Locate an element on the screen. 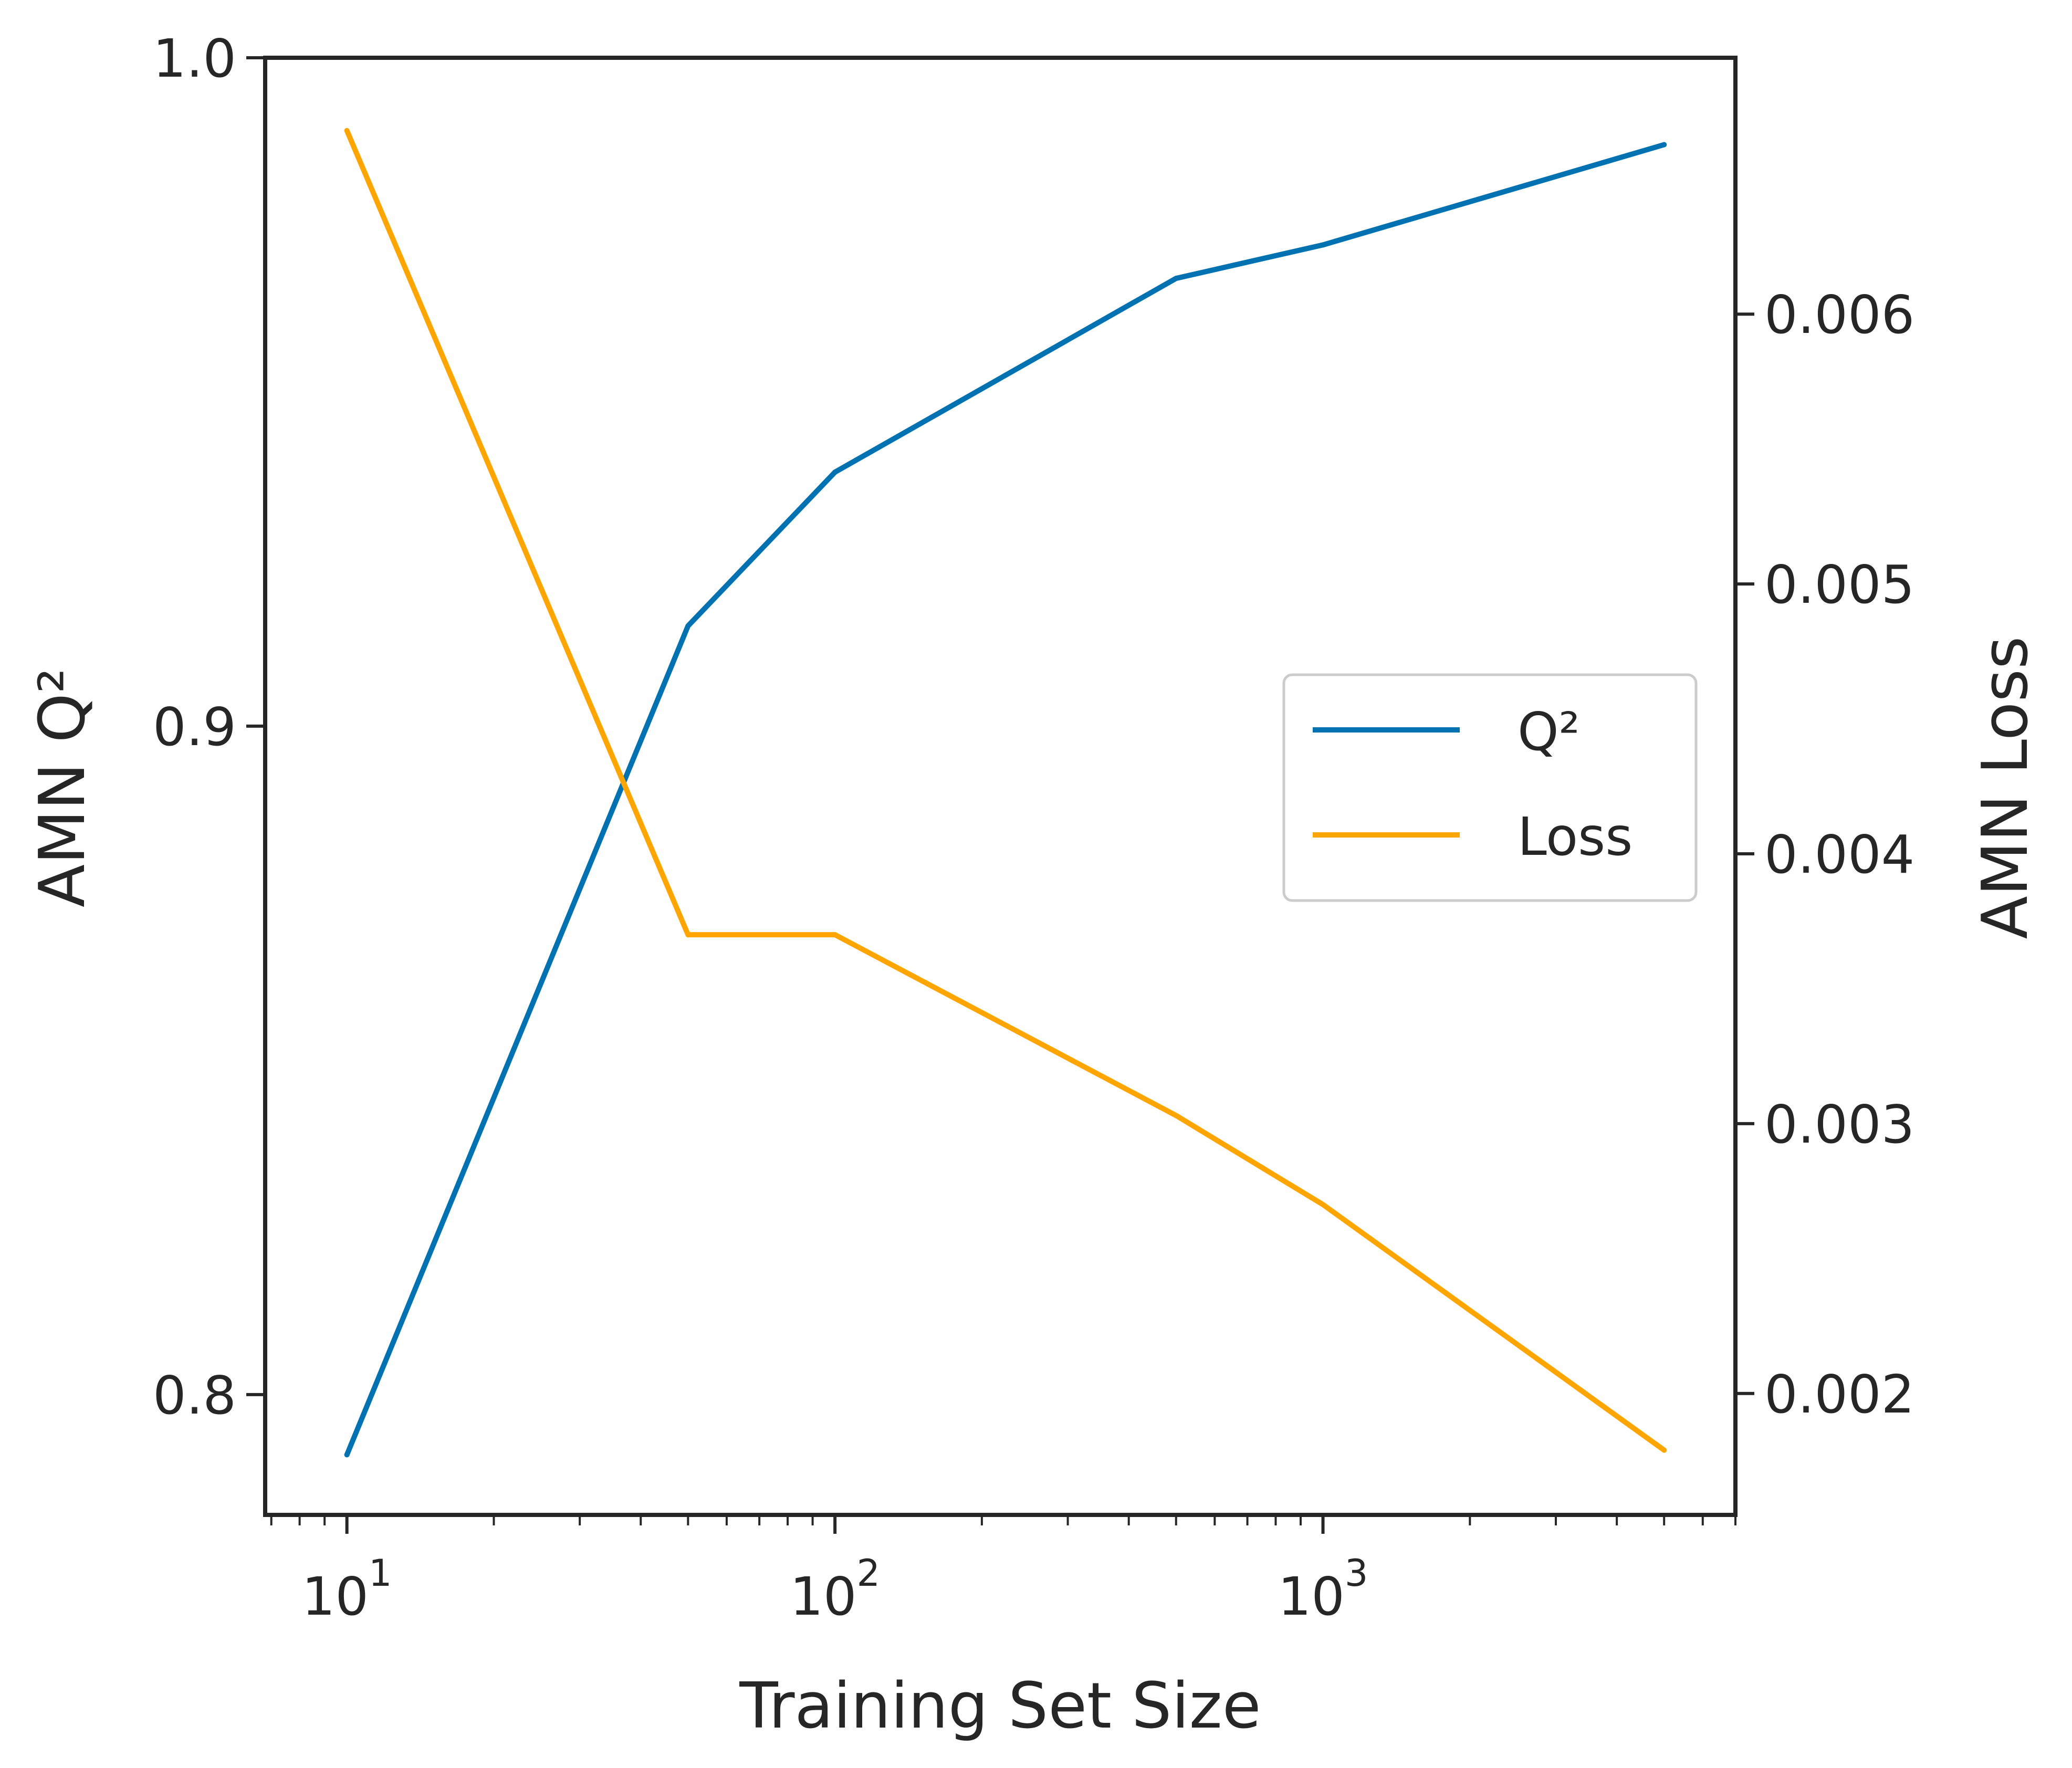 The image size is (2072, 1768). x-tick-label-exponent: 2 is located at coordinates (868, 1573).